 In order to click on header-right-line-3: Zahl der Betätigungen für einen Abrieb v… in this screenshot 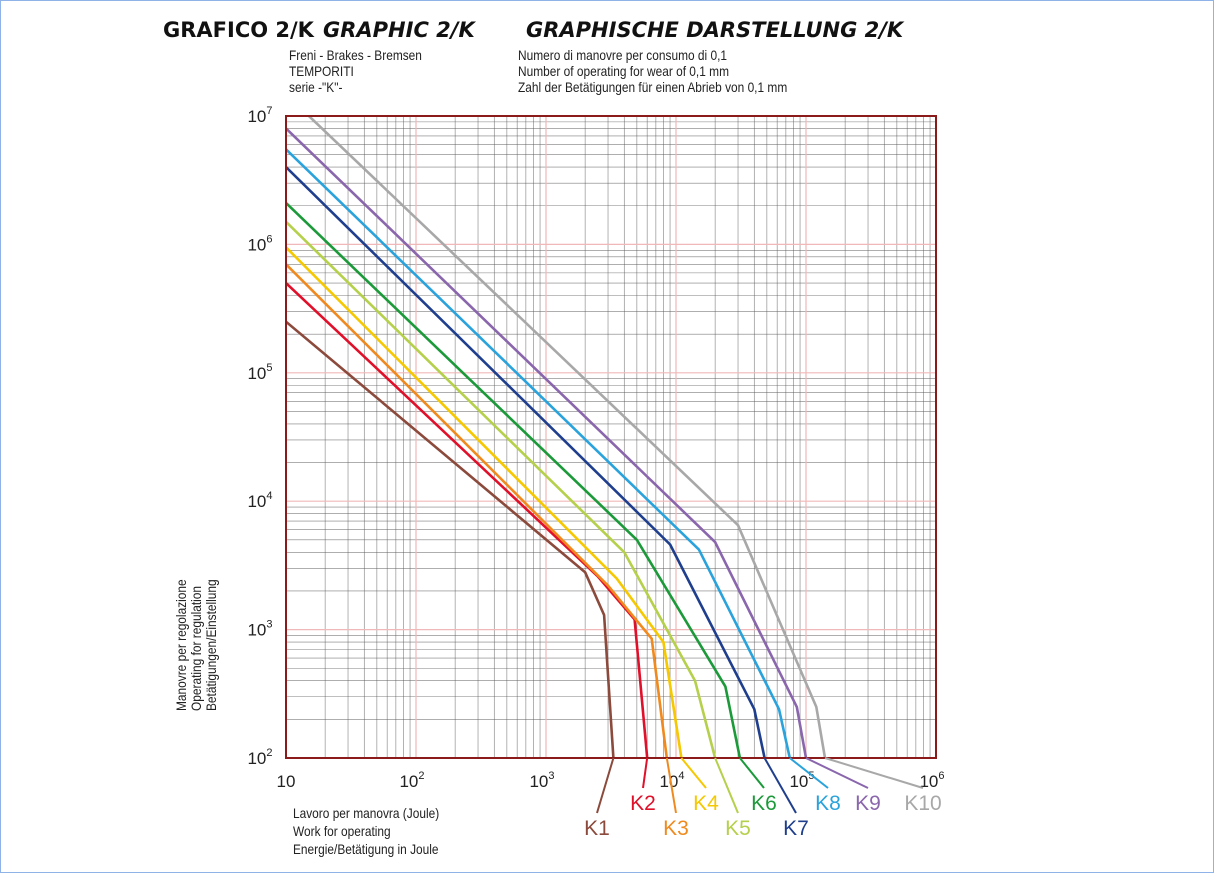, I will do `click(653, 87)`.